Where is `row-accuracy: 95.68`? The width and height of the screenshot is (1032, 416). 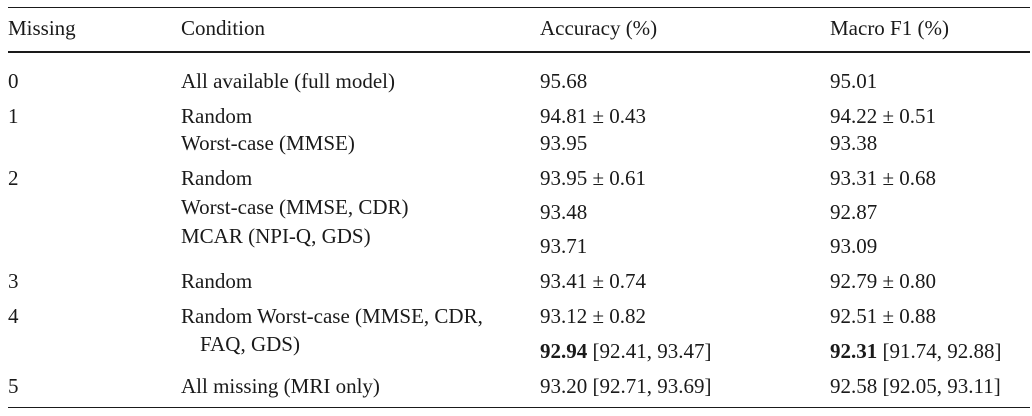
row-accuracy: 95.68 is located at coordinates (564, 81).